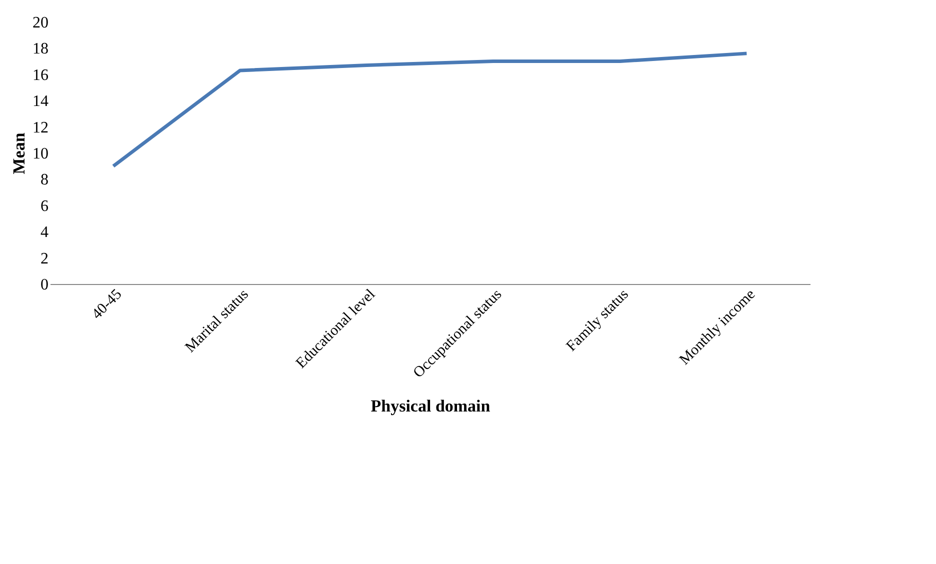  What do you see at coordinates (40, 75) in the screenshot?
I see `y-tick-label: 16` at bounding box center [40, 75].